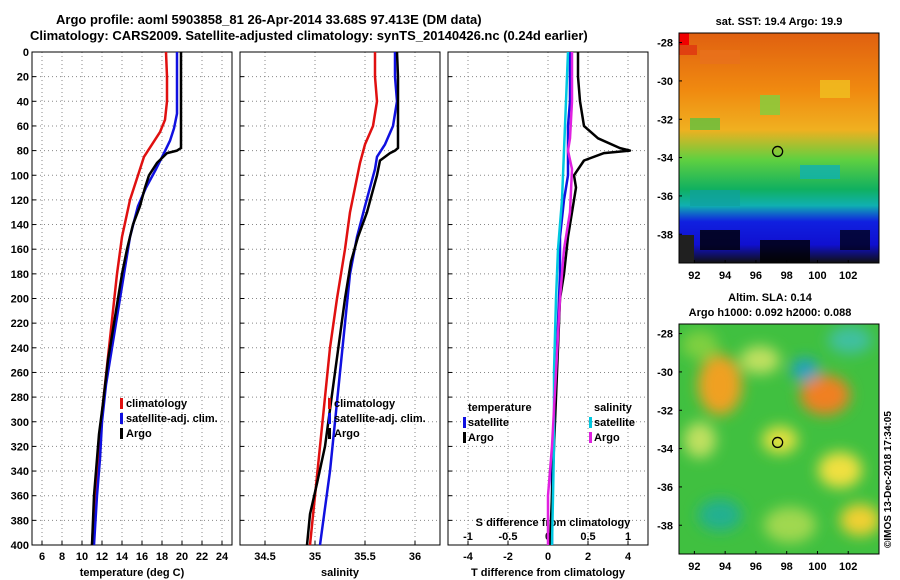  Describe the element at coordinates (142, 557) in the screenshot. I see `x-tick-label: 16` at that location.